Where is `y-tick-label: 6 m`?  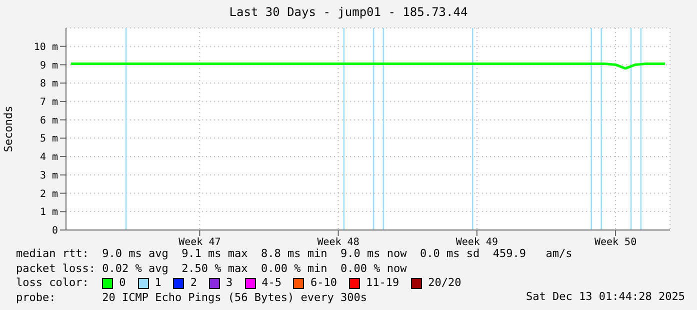 y-tick-label: 6 m is located at coordinates (49, 120).